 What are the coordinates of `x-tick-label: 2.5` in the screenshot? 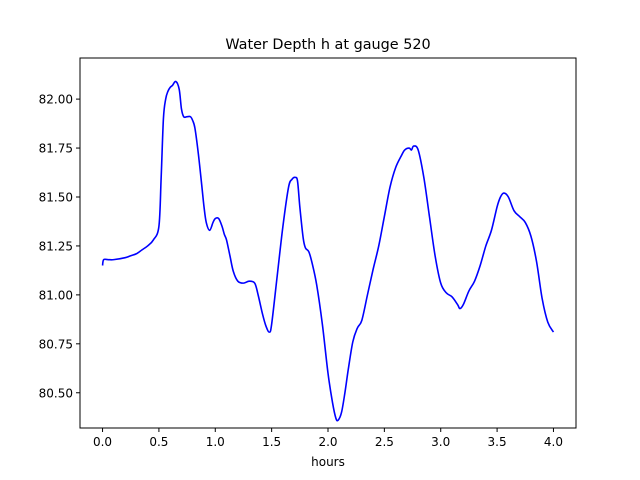 It's located at (384, 442).